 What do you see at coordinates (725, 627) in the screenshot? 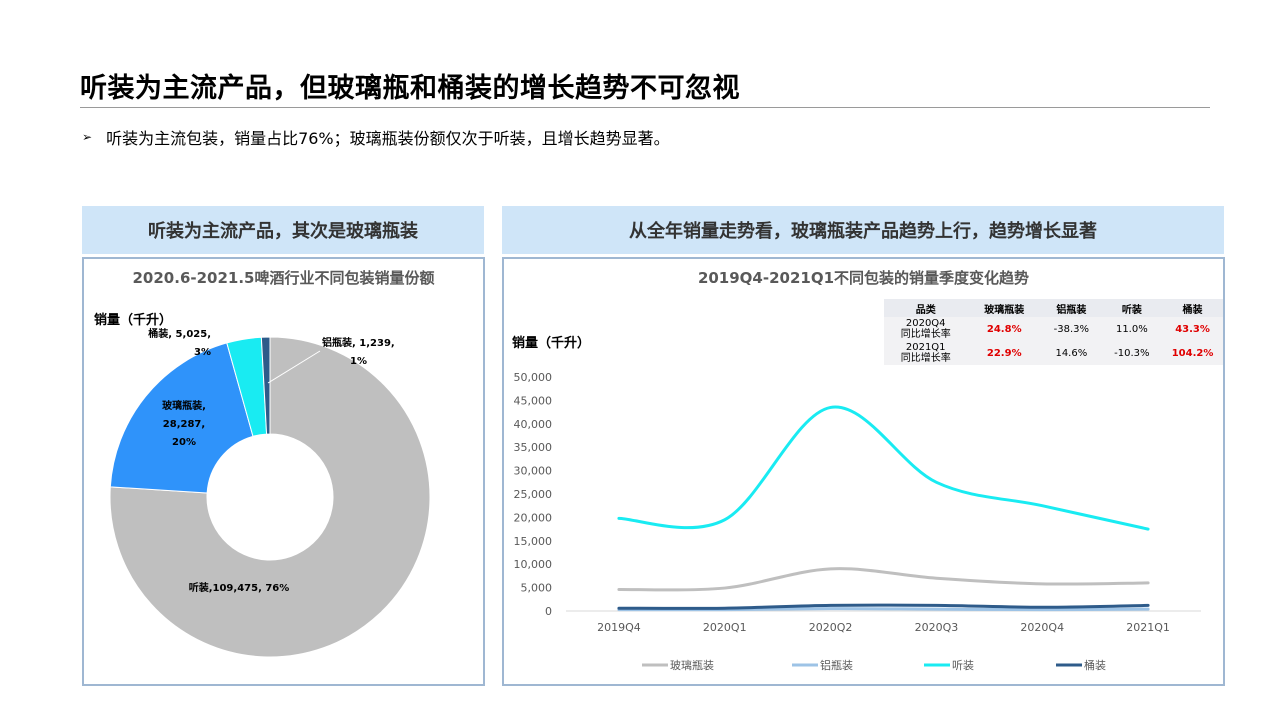
I see `x-tick-label: 2020Q1` at bounding box center [725, 627].